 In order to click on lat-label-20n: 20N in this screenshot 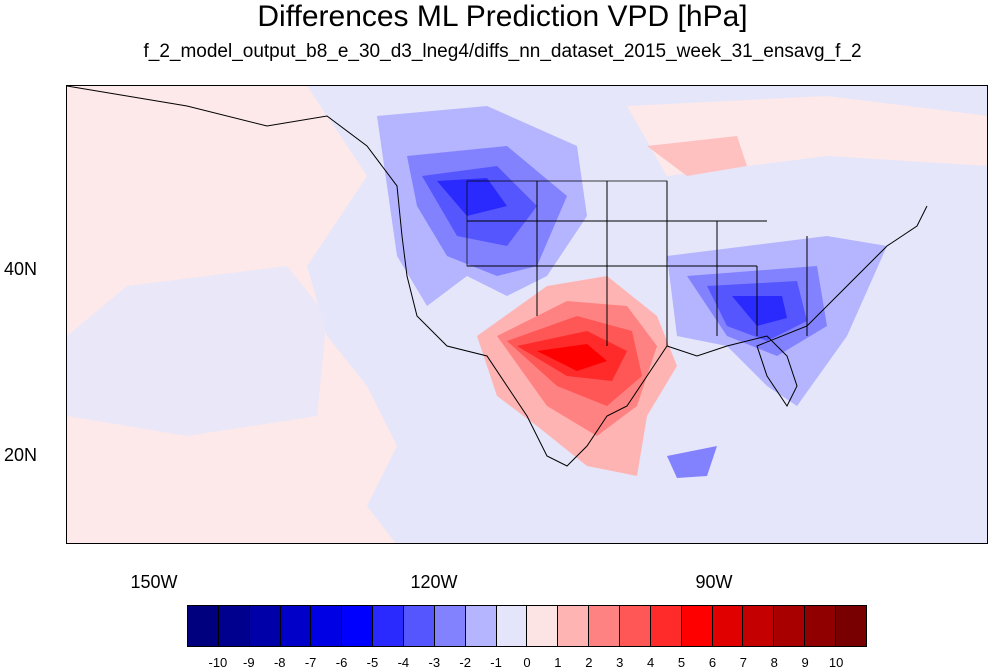, I will do `click(21, 455)`.